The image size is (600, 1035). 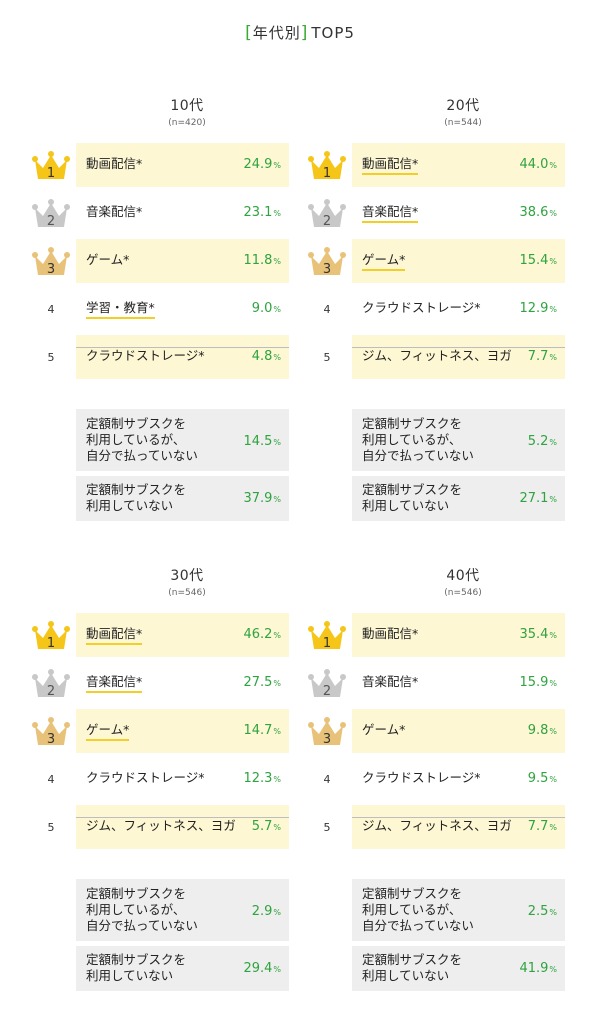 What do you see at coordinates (258, 260) in the screenshot?
I see `value-number: 11.8` at bounding box center [258, 260].